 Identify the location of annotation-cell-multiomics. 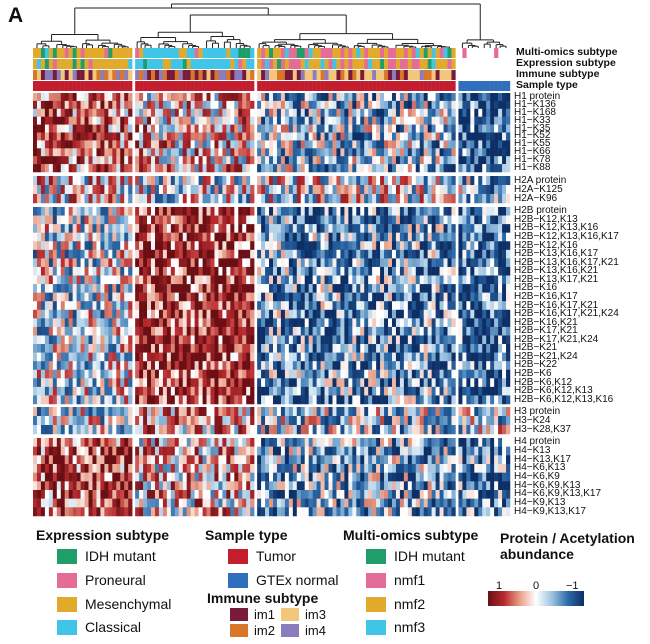
(358, 53).